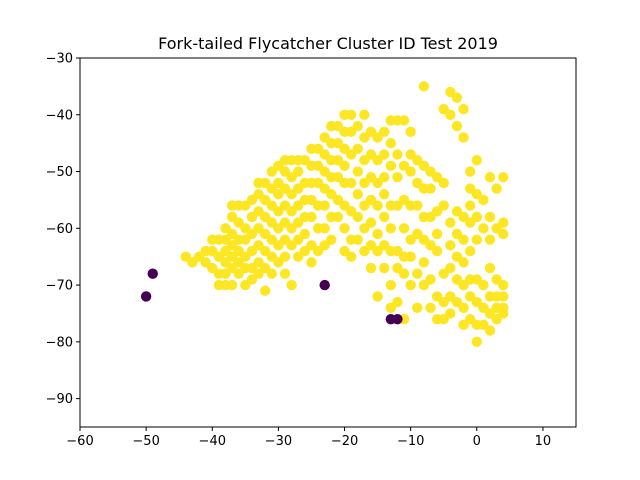 The image size is (640, 480). I want to click on y-tick-label: −50, so click(59, 172).